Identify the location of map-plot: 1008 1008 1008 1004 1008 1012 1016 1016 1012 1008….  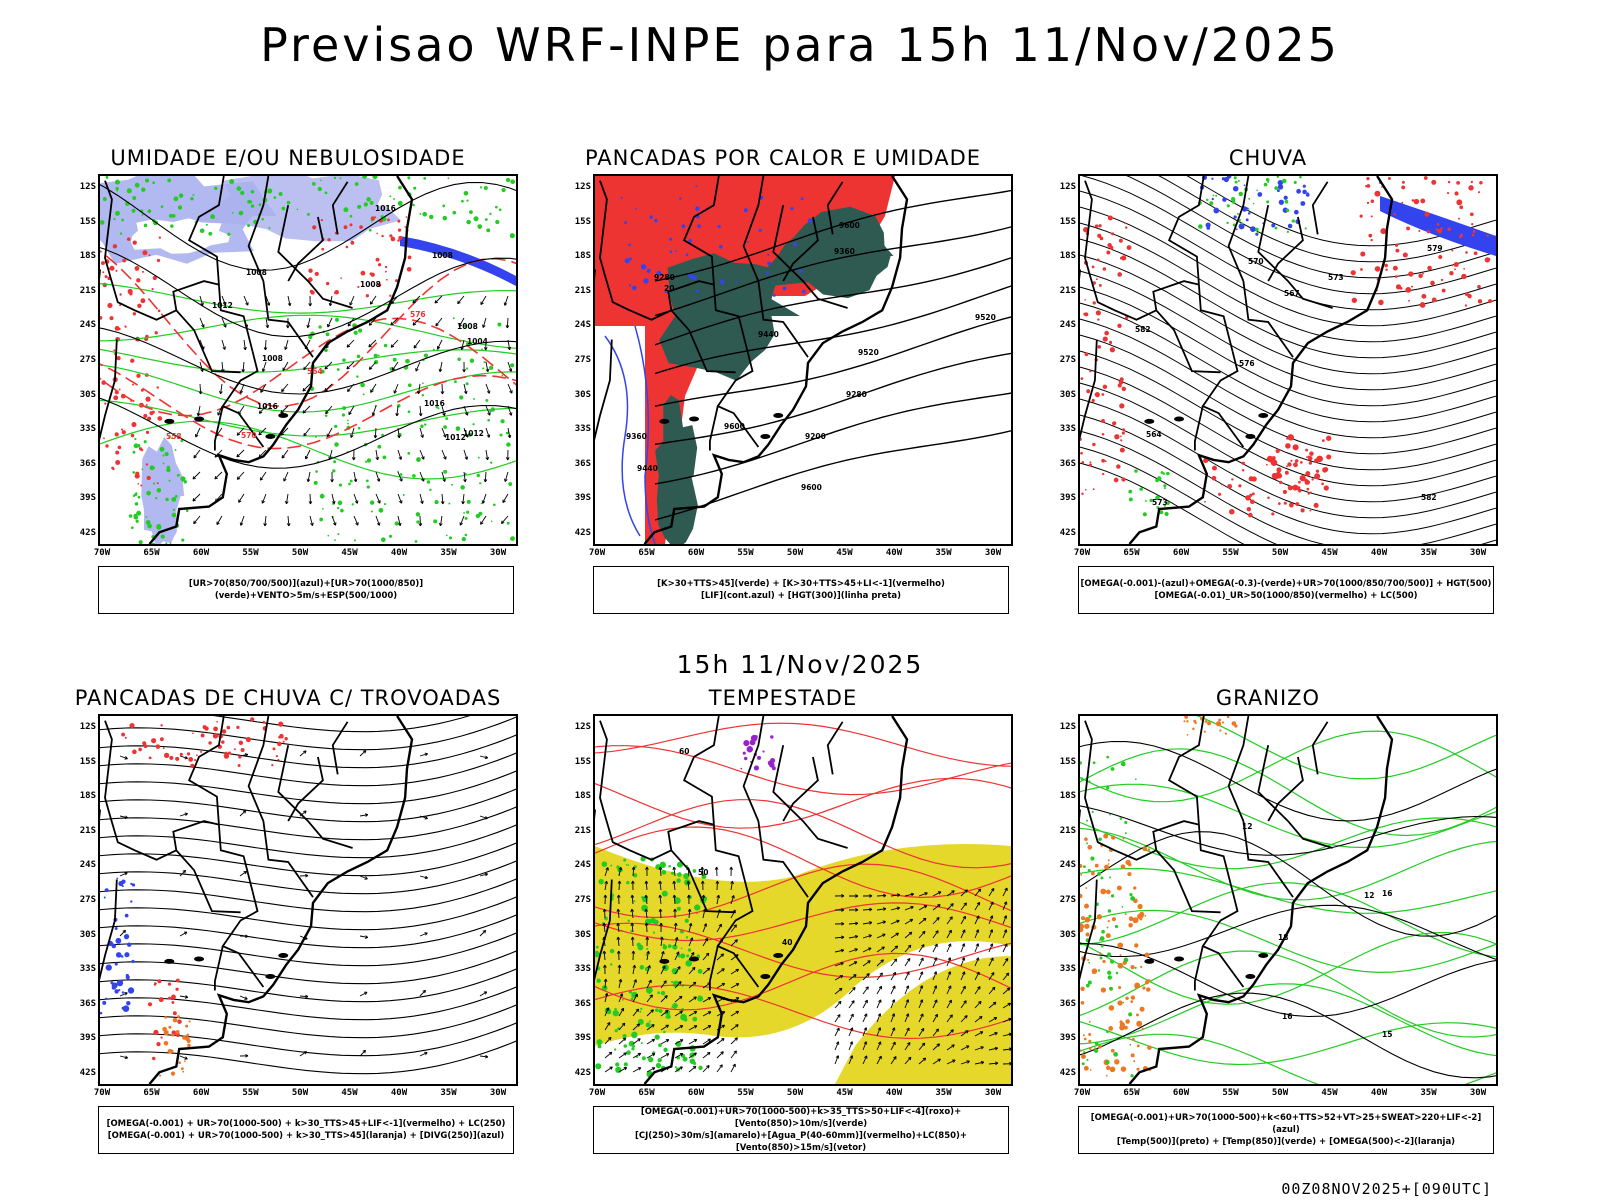
(308, 360).